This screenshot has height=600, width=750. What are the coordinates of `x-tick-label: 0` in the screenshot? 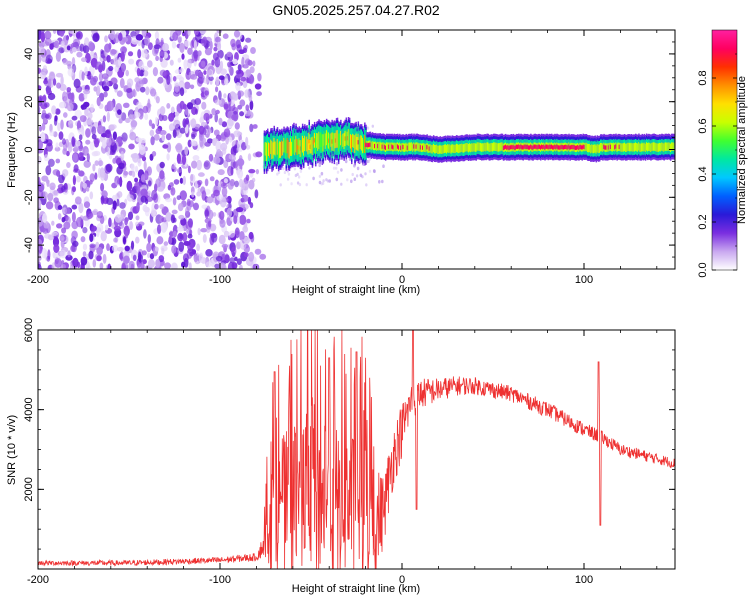 It's located at (402, 280).